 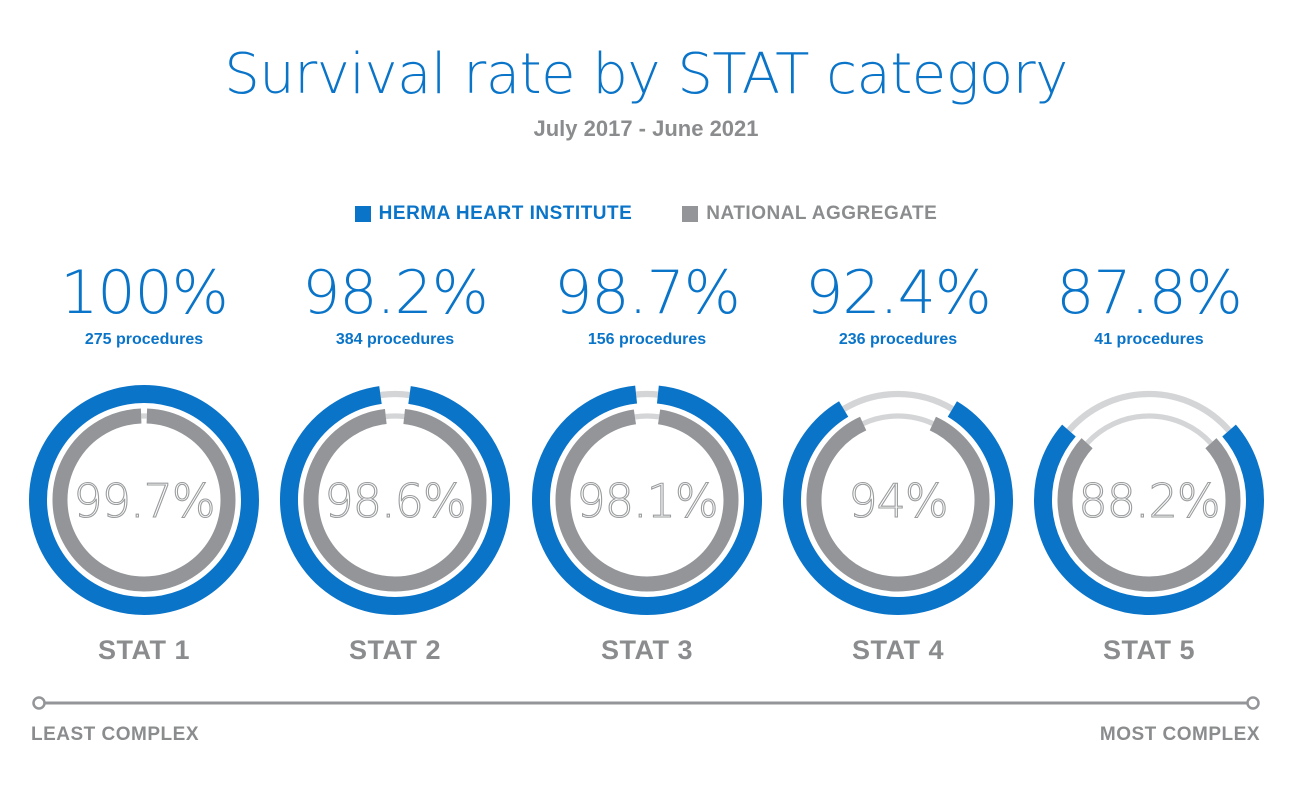 I want to click on stat-category-label: STAT 2, so click(x=394, y=650).